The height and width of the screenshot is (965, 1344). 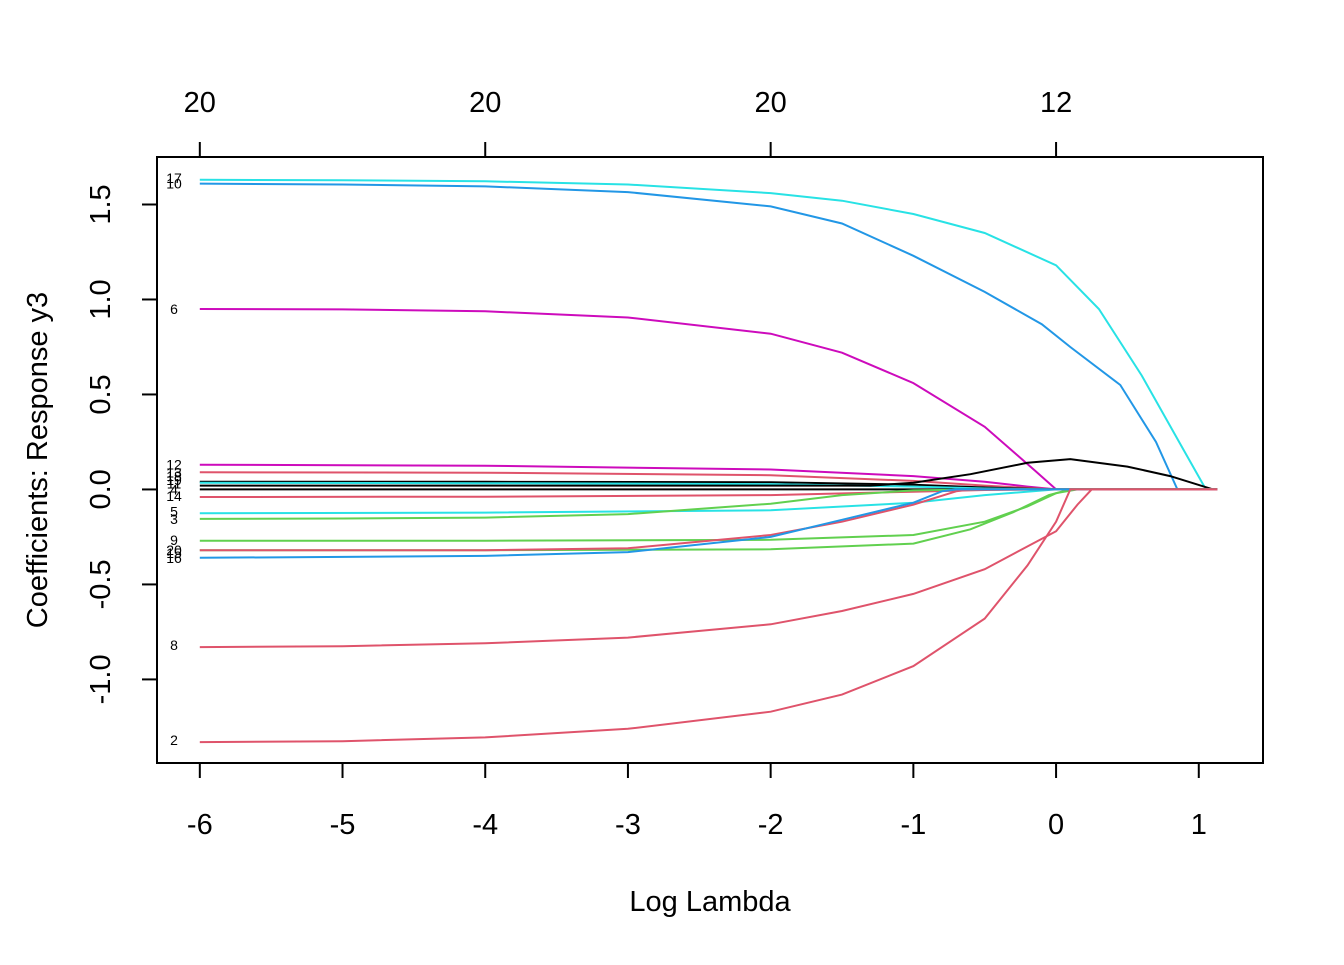 I want to click on curve-label-19: 19, so click(x=174, y=480).